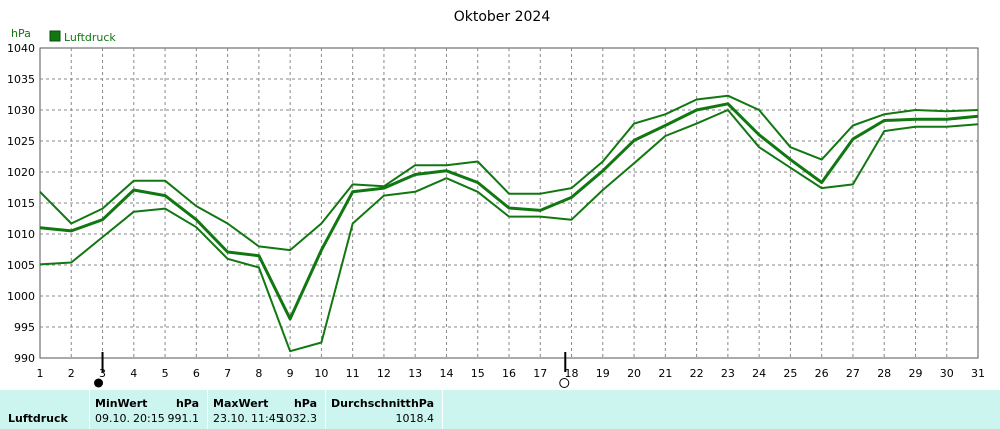 This screenshot has width=1000, height=429. I want to click on min-unit: hPa, so click(187, 403).